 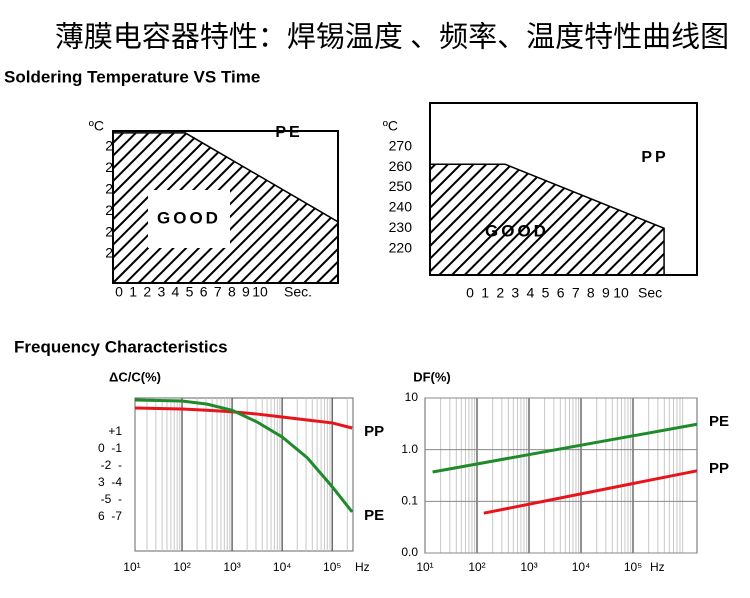 I want to click on y-tick-label: 240, so click(x=401, y=207).